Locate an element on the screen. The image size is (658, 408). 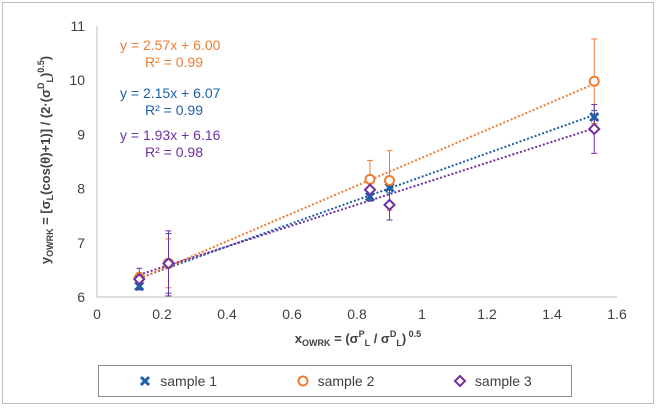
x-tick-label: 0.2 is located at coordinates (162, 314).